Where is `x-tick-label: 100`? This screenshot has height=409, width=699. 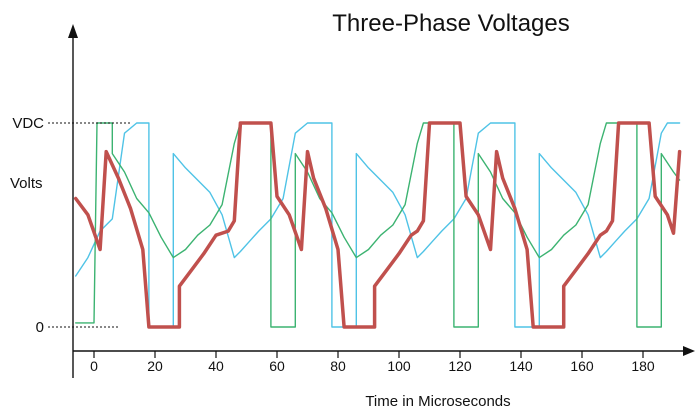
x-tick-label: 100 is located at coordinates (399, 366).